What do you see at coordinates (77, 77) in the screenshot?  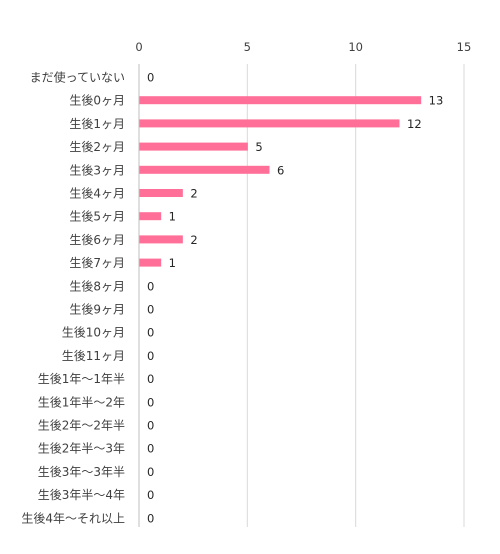 I see `category-label: まだ使っていない` at bounding box center [77, 77].